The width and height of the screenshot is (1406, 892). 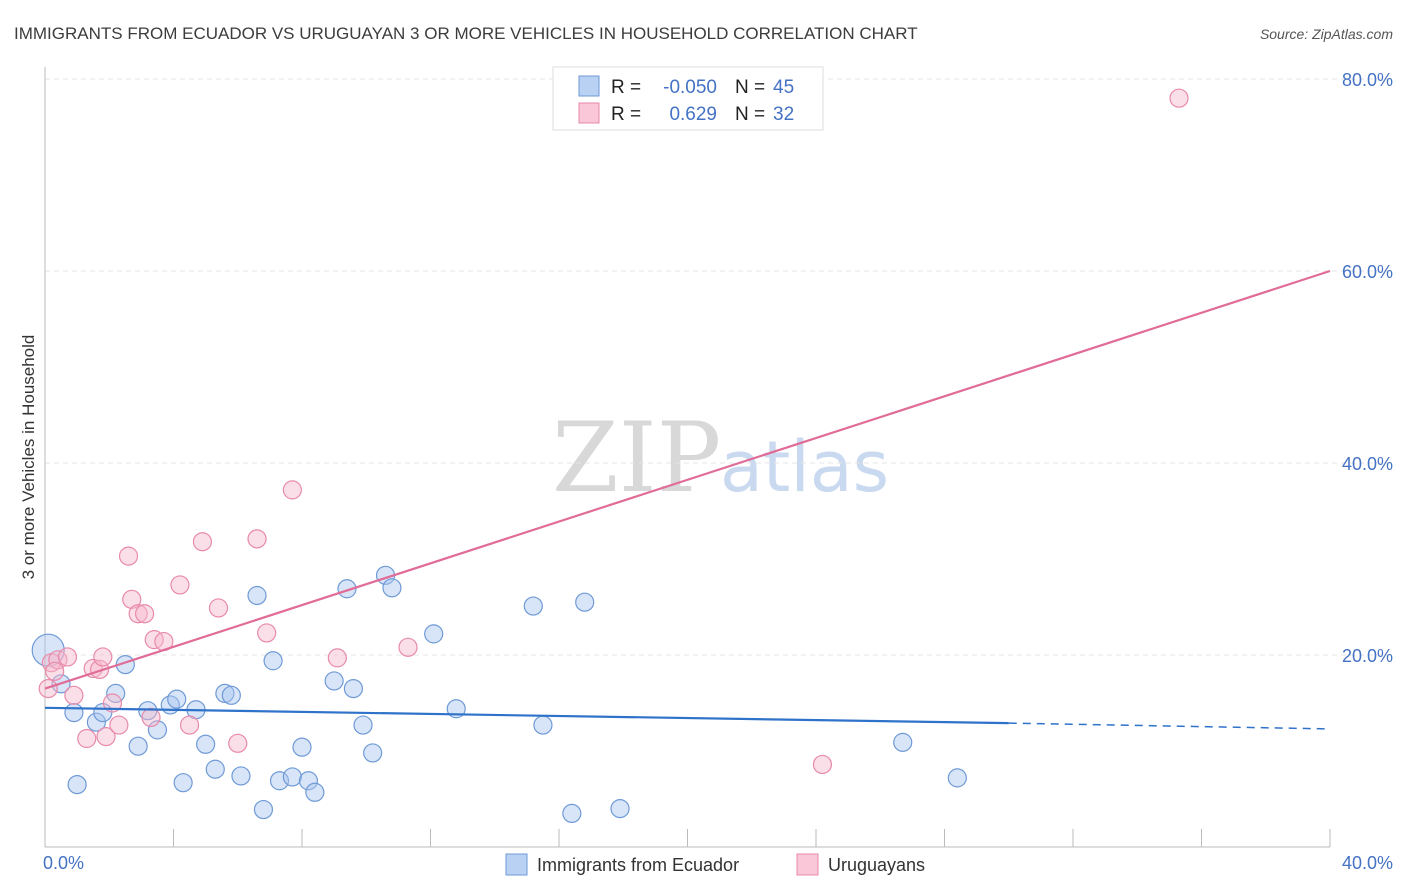 What do you see at coordinates (783, 114) in the screenshot?
I see `legend-n-value-uruguayans: 32` at bounding box center [783, 114].